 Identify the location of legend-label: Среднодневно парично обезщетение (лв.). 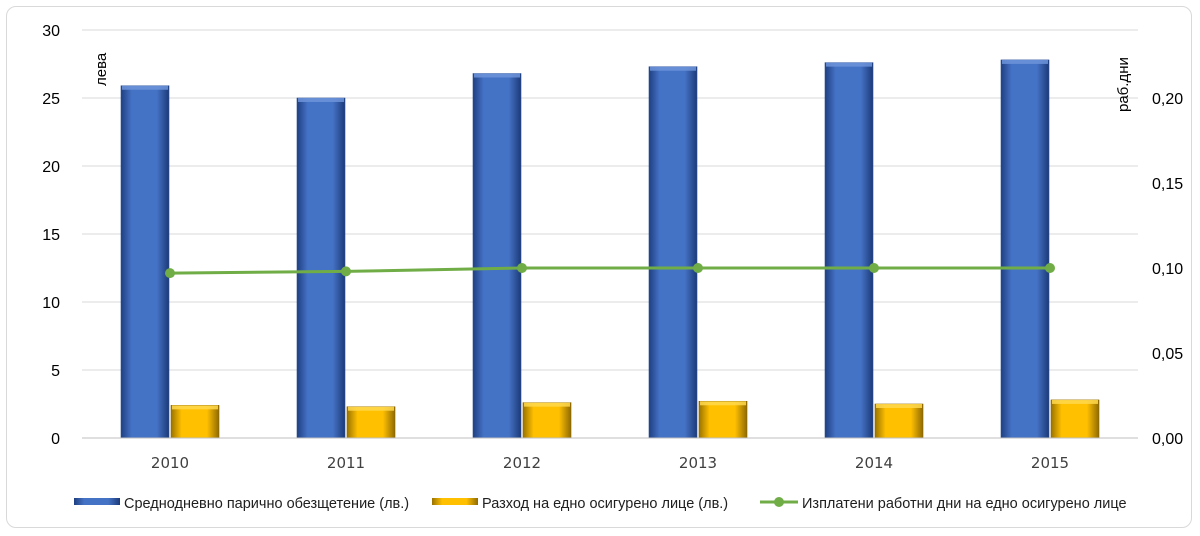
(266, 504).